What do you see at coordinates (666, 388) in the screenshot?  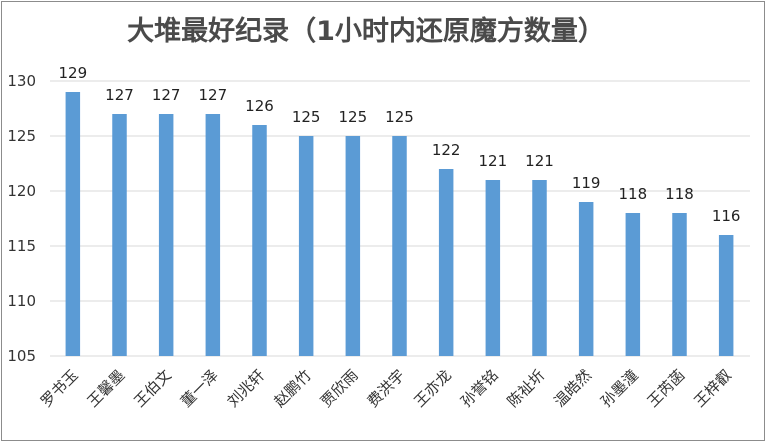 I see `x-tick-label: 王芮菡` at bounding box center [666, 388].